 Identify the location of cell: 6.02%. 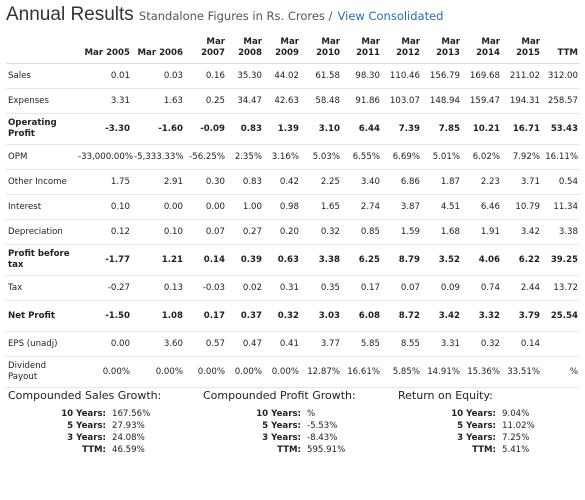
(482, 157).